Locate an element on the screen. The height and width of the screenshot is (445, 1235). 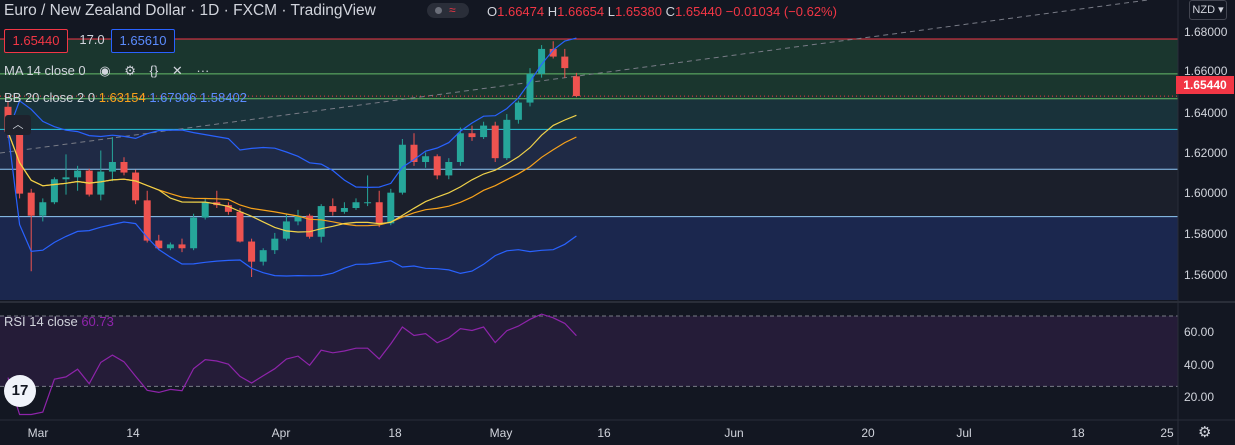
settings-icon: ⚙ is located at coordinates (130, 70).